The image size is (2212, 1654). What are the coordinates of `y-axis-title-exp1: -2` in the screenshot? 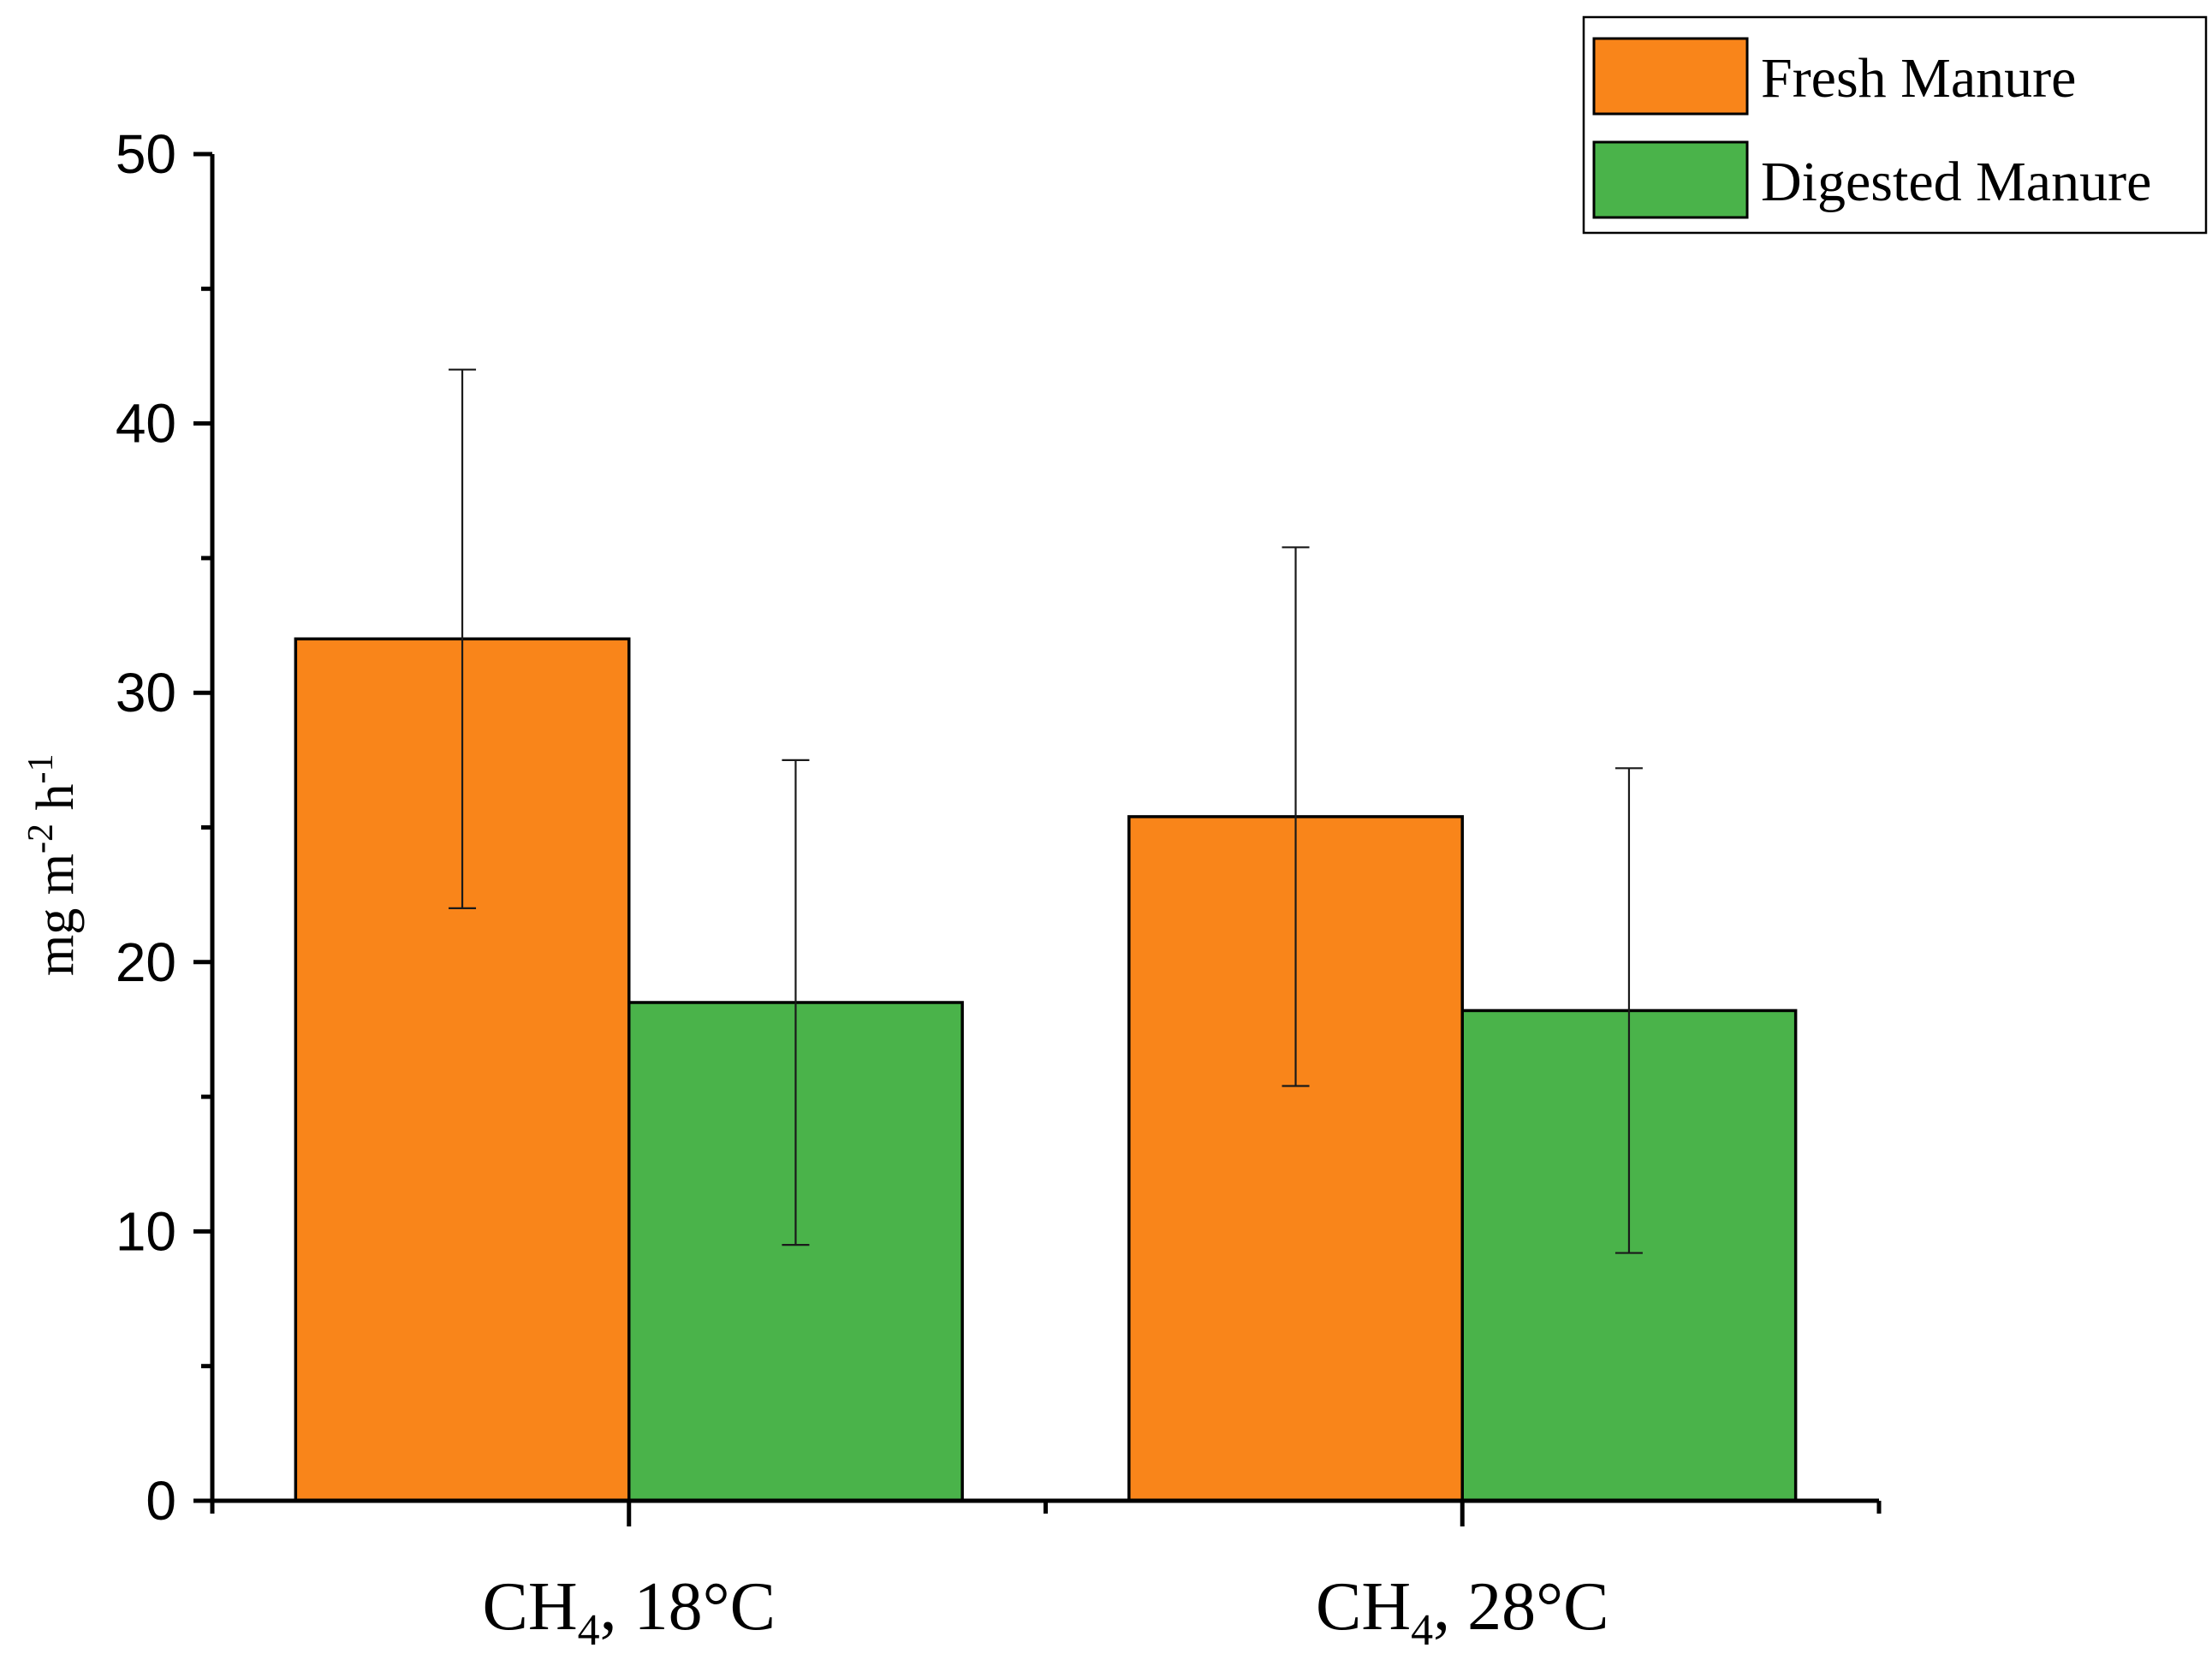 It's located at (41, 839).